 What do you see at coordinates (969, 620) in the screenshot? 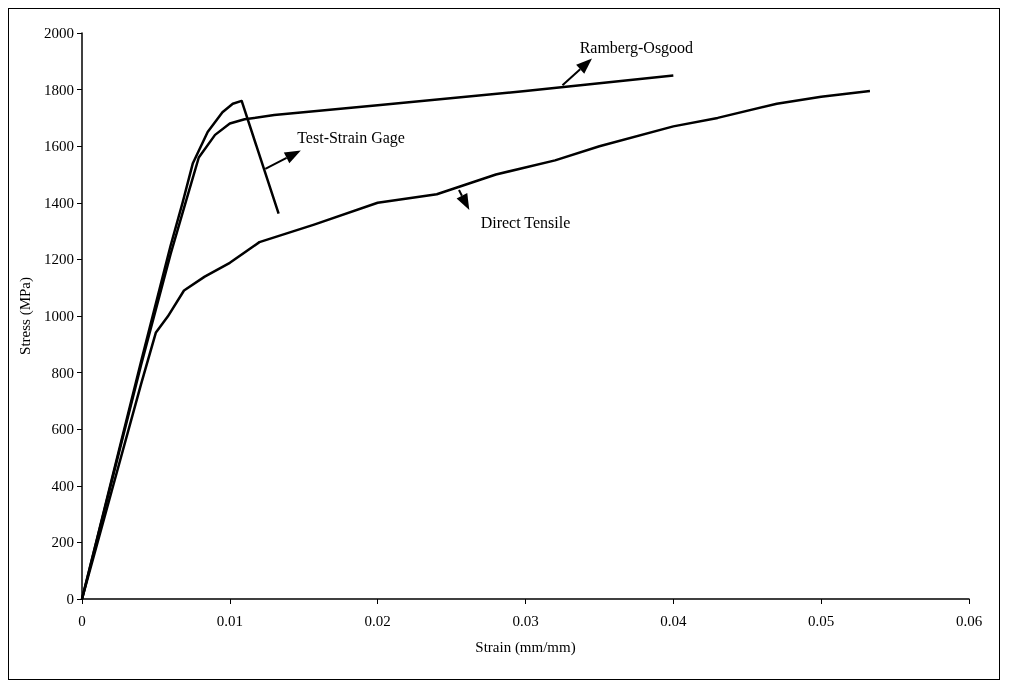
I see `x-tick-label: 0.06` at bounding box center [969, 620].